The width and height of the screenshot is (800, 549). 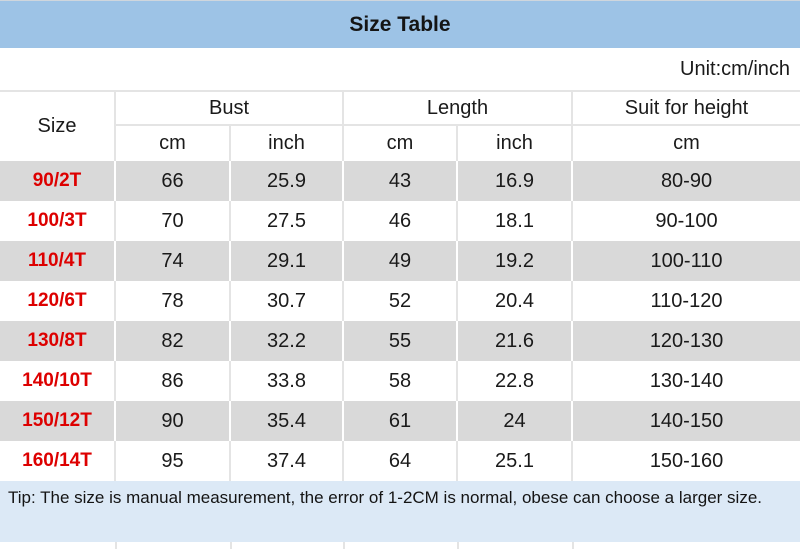 I want to click on value-cell: 80-90, so click(x=685, y=181).